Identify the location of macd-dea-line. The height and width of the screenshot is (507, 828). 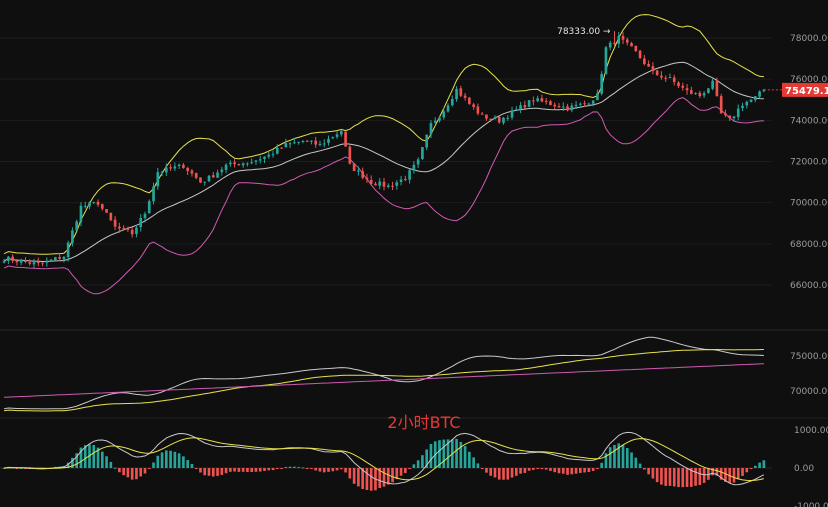
(384, 459).